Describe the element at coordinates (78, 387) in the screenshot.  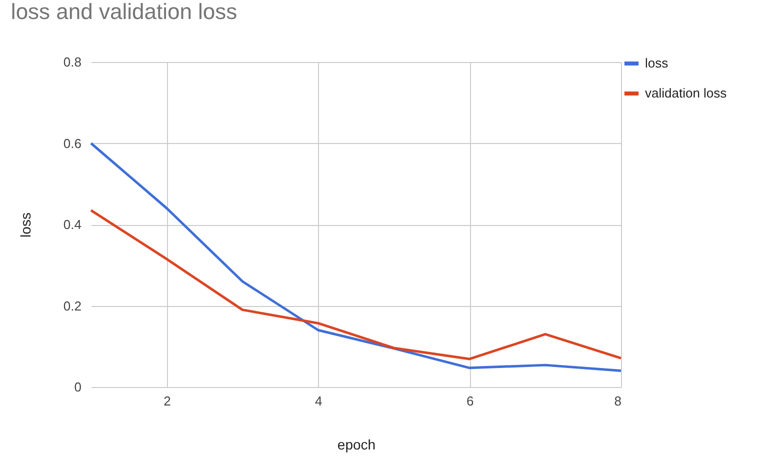
I see `y-tick-label: 0` at that location.